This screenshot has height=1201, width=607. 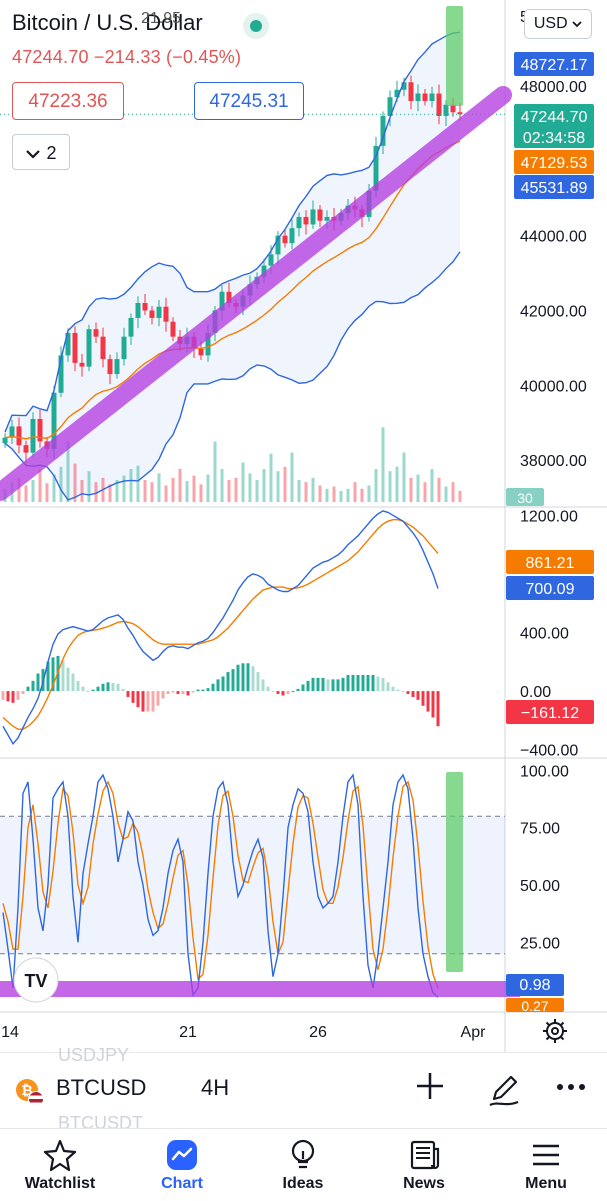 What do you see at coordinates (555, 1031) in the screenshot?
I see `gear-icon` at bounding box center [555, 1031].